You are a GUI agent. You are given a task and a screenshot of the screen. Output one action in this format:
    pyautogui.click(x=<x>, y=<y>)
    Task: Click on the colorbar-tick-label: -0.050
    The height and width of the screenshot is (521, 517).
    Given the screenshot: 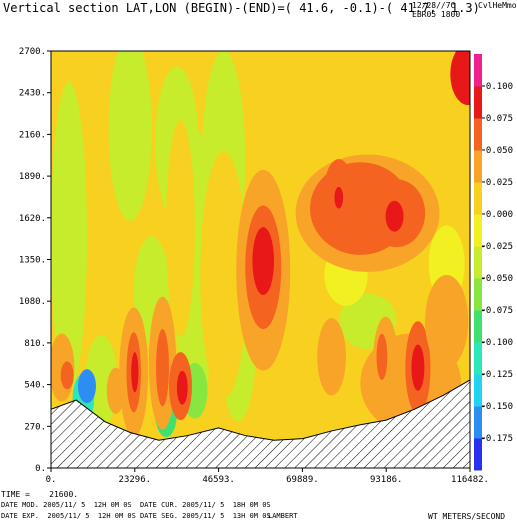 What is the action you would take?
    pyautogui.click(x=496, y=279)
    